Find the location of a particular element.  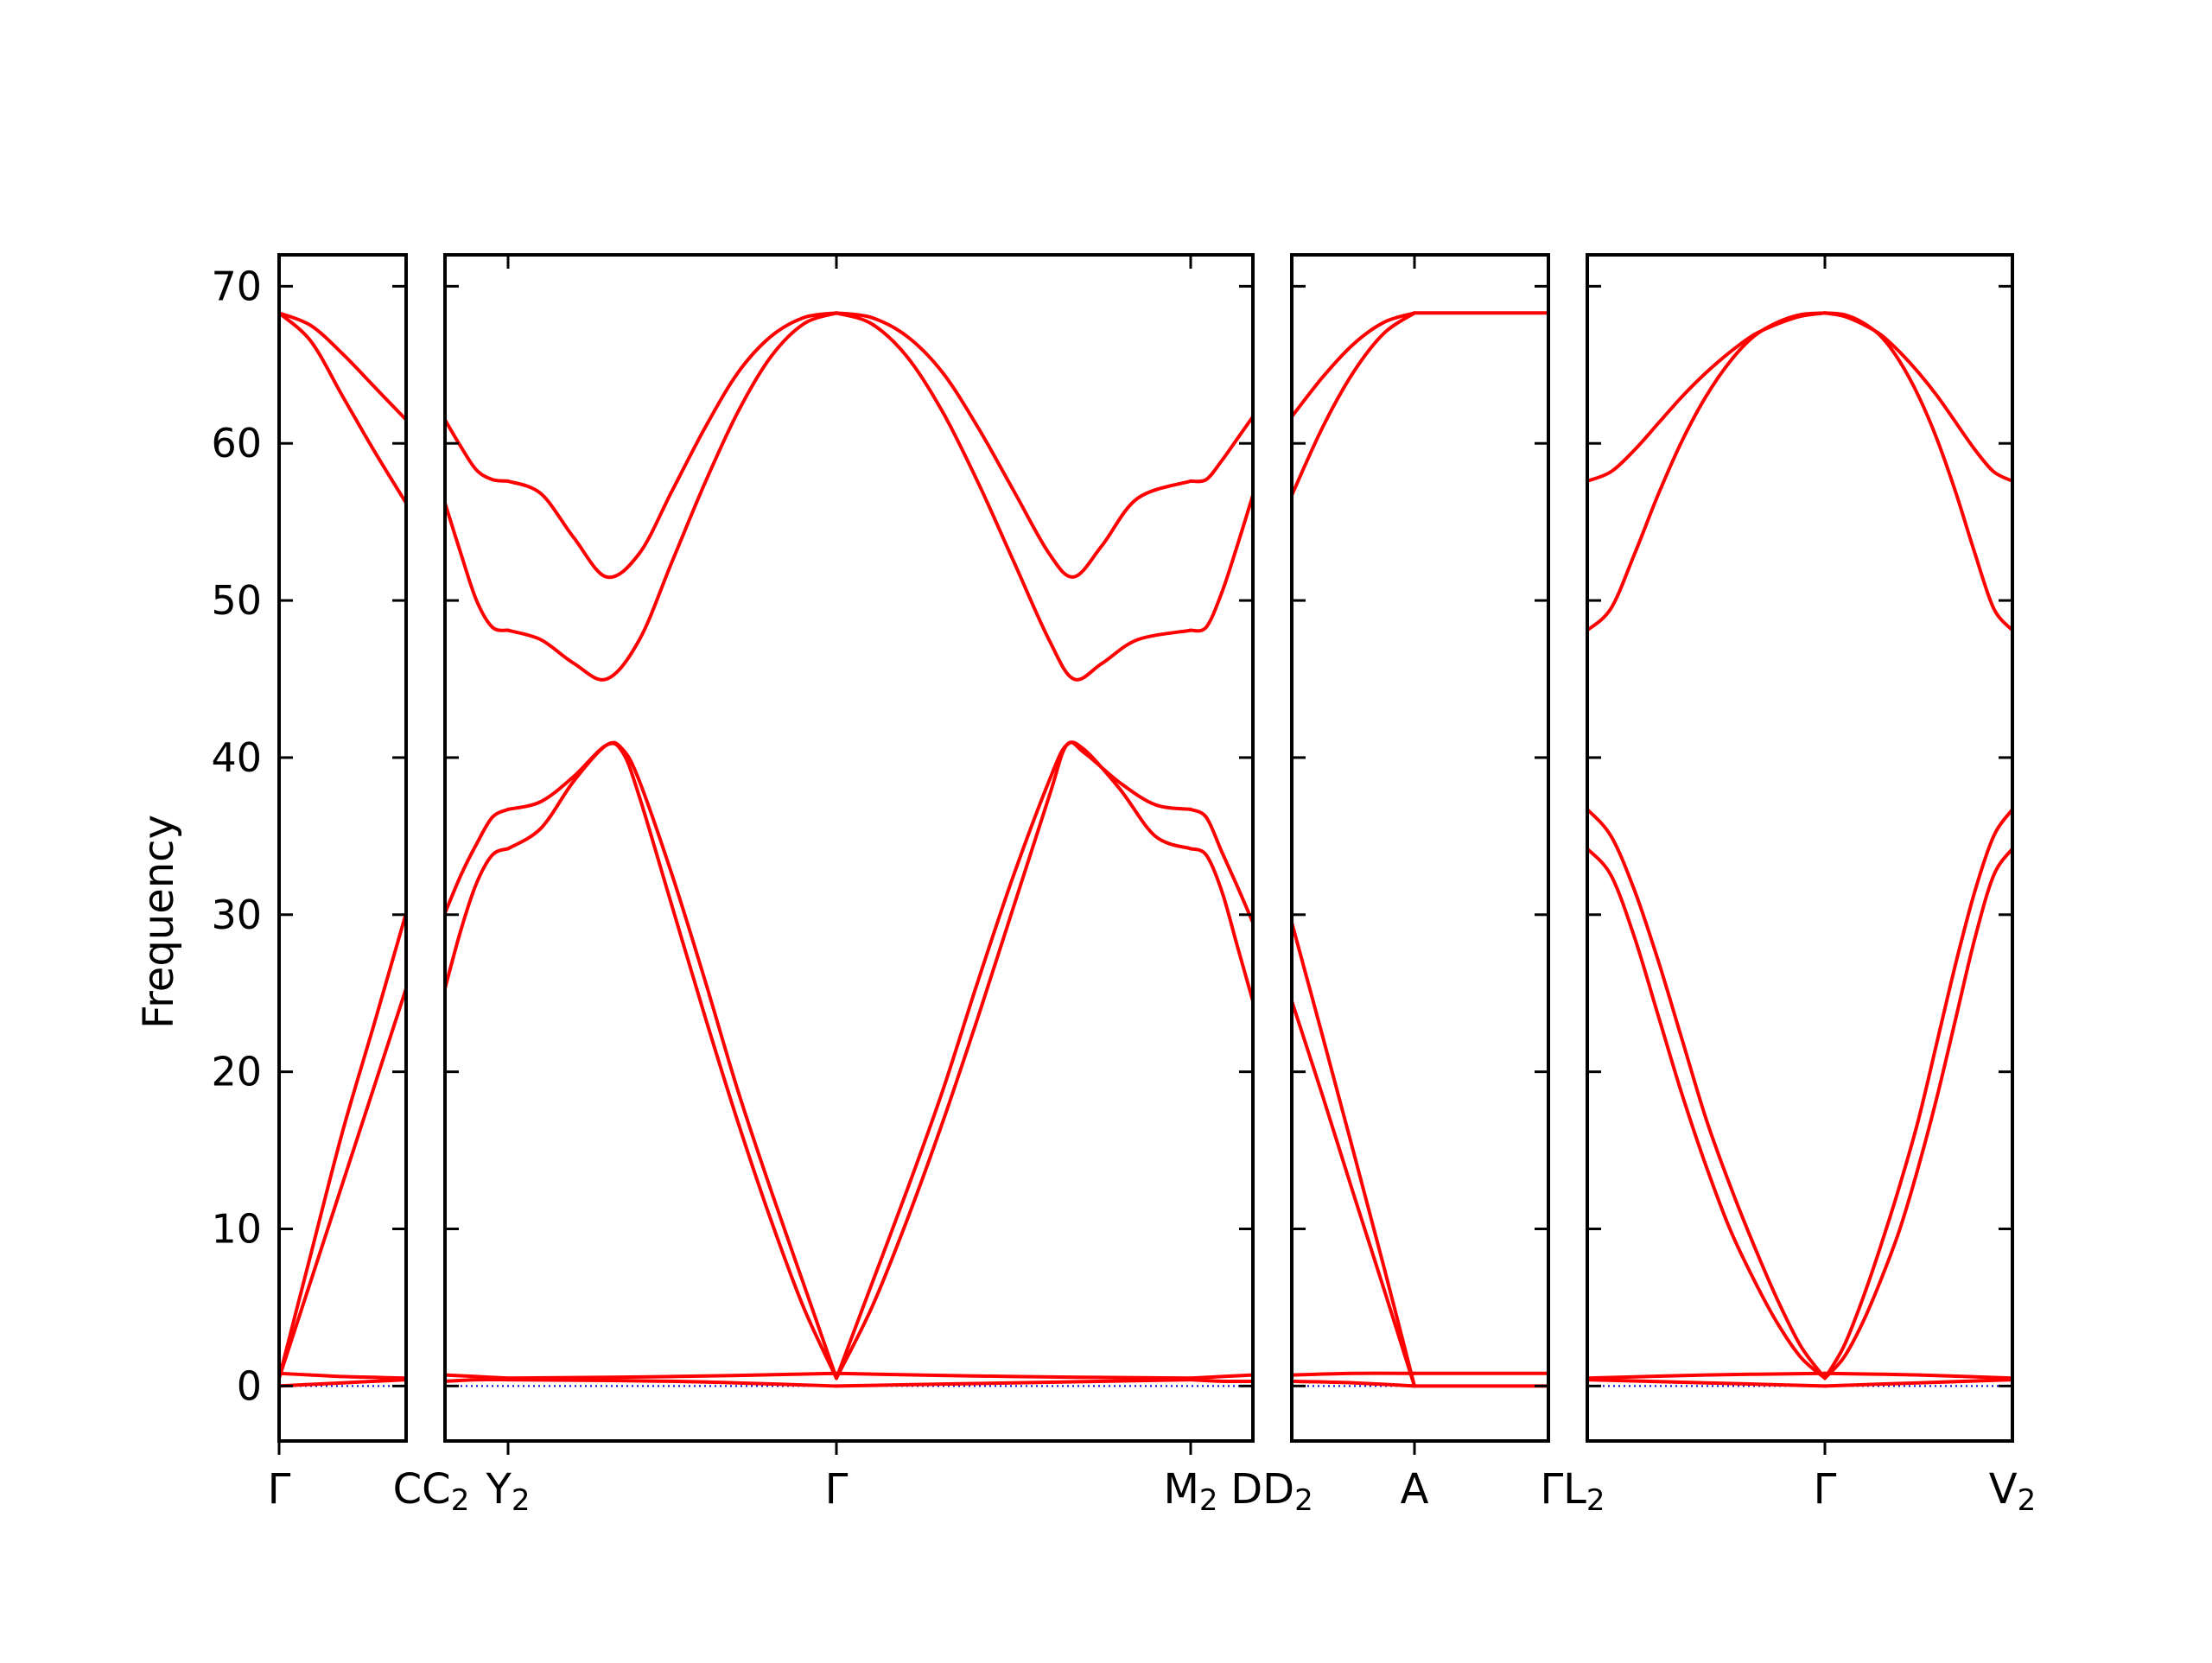

band-line-p3-s1-b1 is located at coordinates (1354, 1384).